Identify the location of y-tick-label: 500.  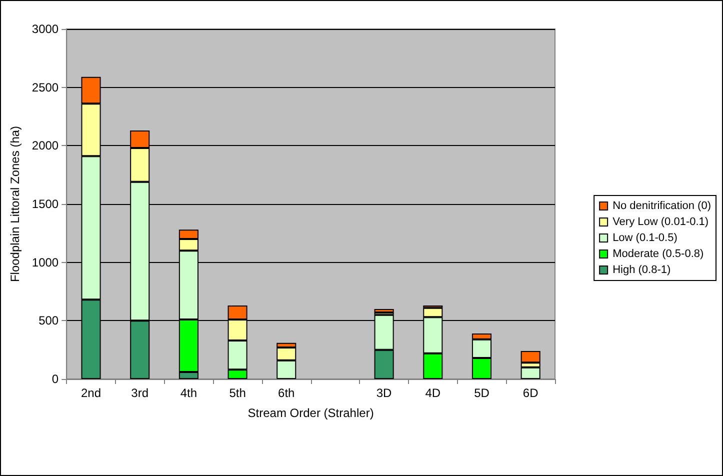
(48, 321).